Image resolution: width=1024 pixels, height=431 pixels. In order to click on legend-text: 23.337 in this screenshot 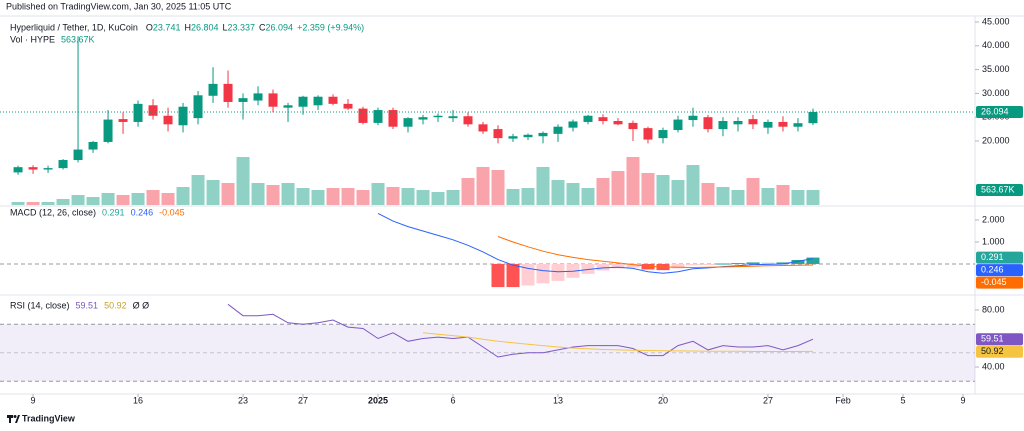, I will do `click(242, 27)`.